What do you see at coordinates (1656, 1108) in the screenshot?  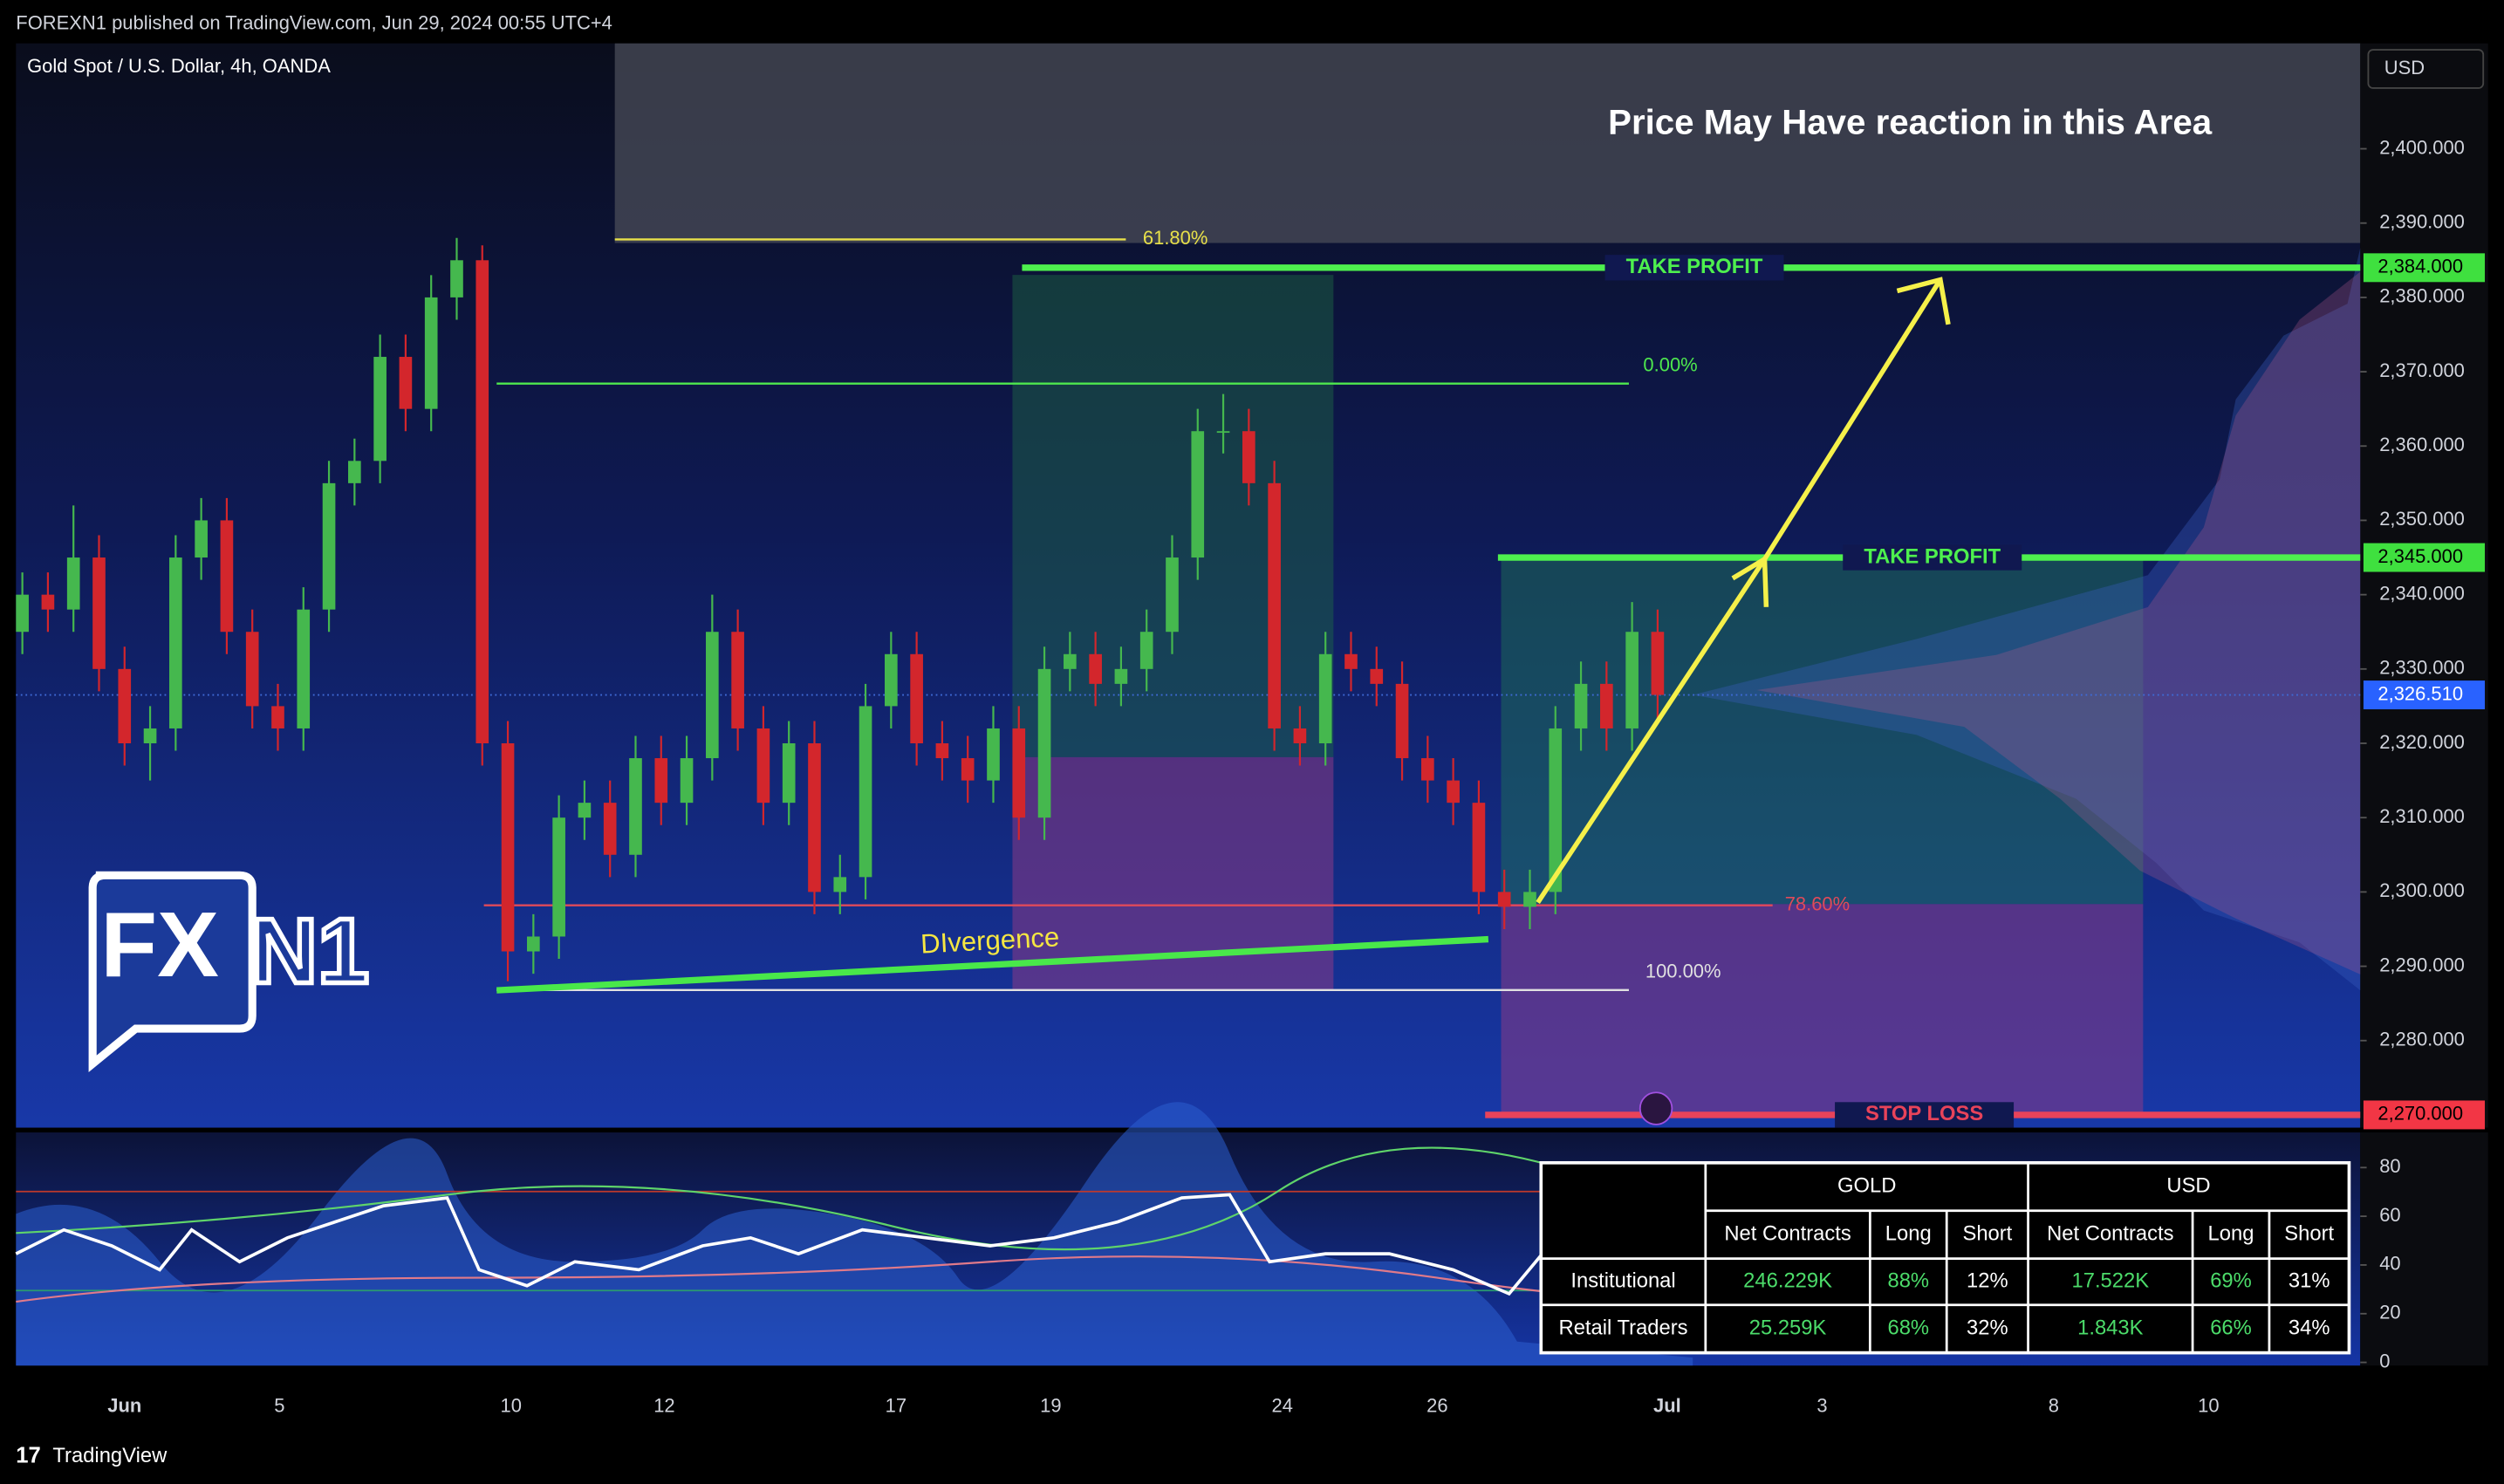 I see `event-icon` at bounding box center [1656, 1108].